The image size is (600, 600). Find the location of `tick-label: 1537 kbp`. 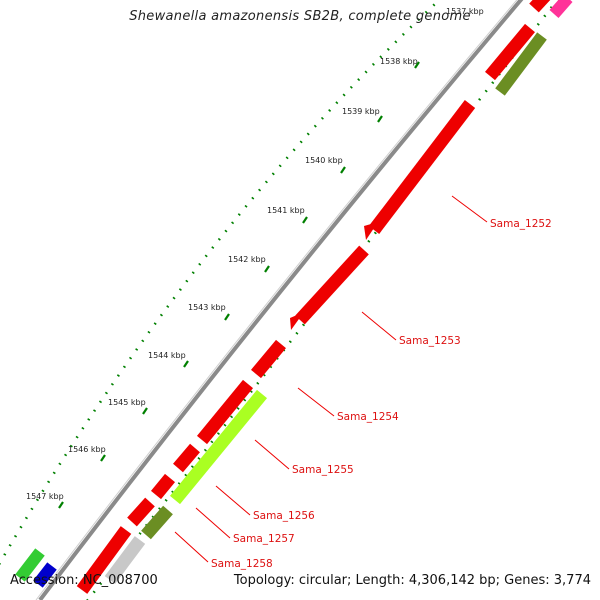

tick-label: 1537 kbp is located at coordinates (465, 11).